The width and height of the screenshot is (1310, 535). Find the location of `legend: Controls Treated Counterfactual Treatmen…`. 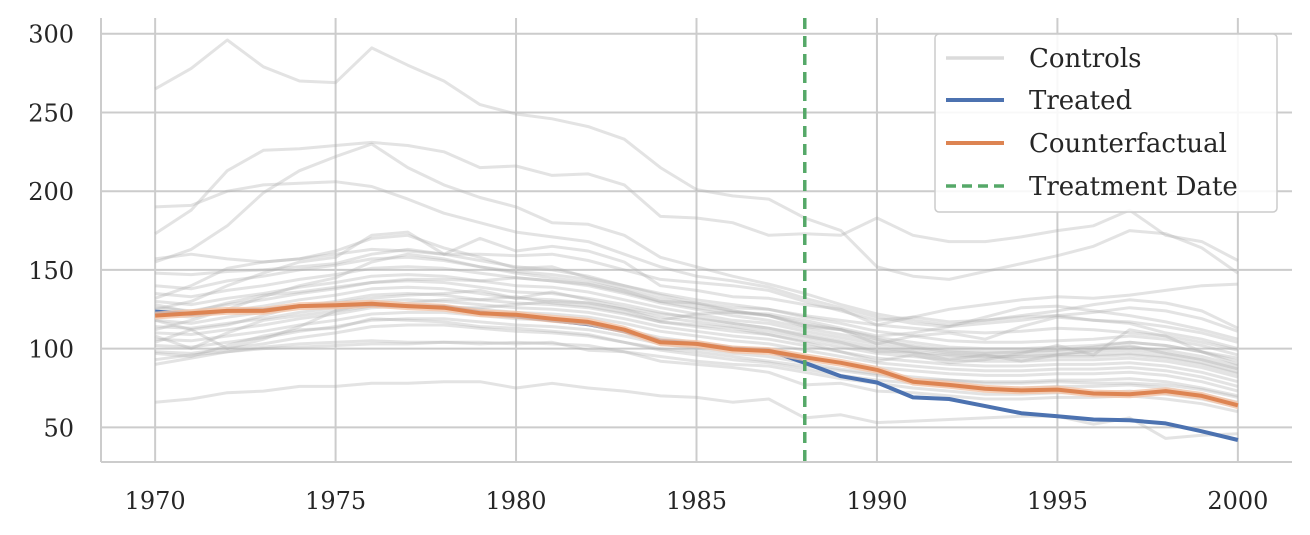

legend: Controls Treated Counterfactual Treatmen… is located at coordinates (1106, 123).